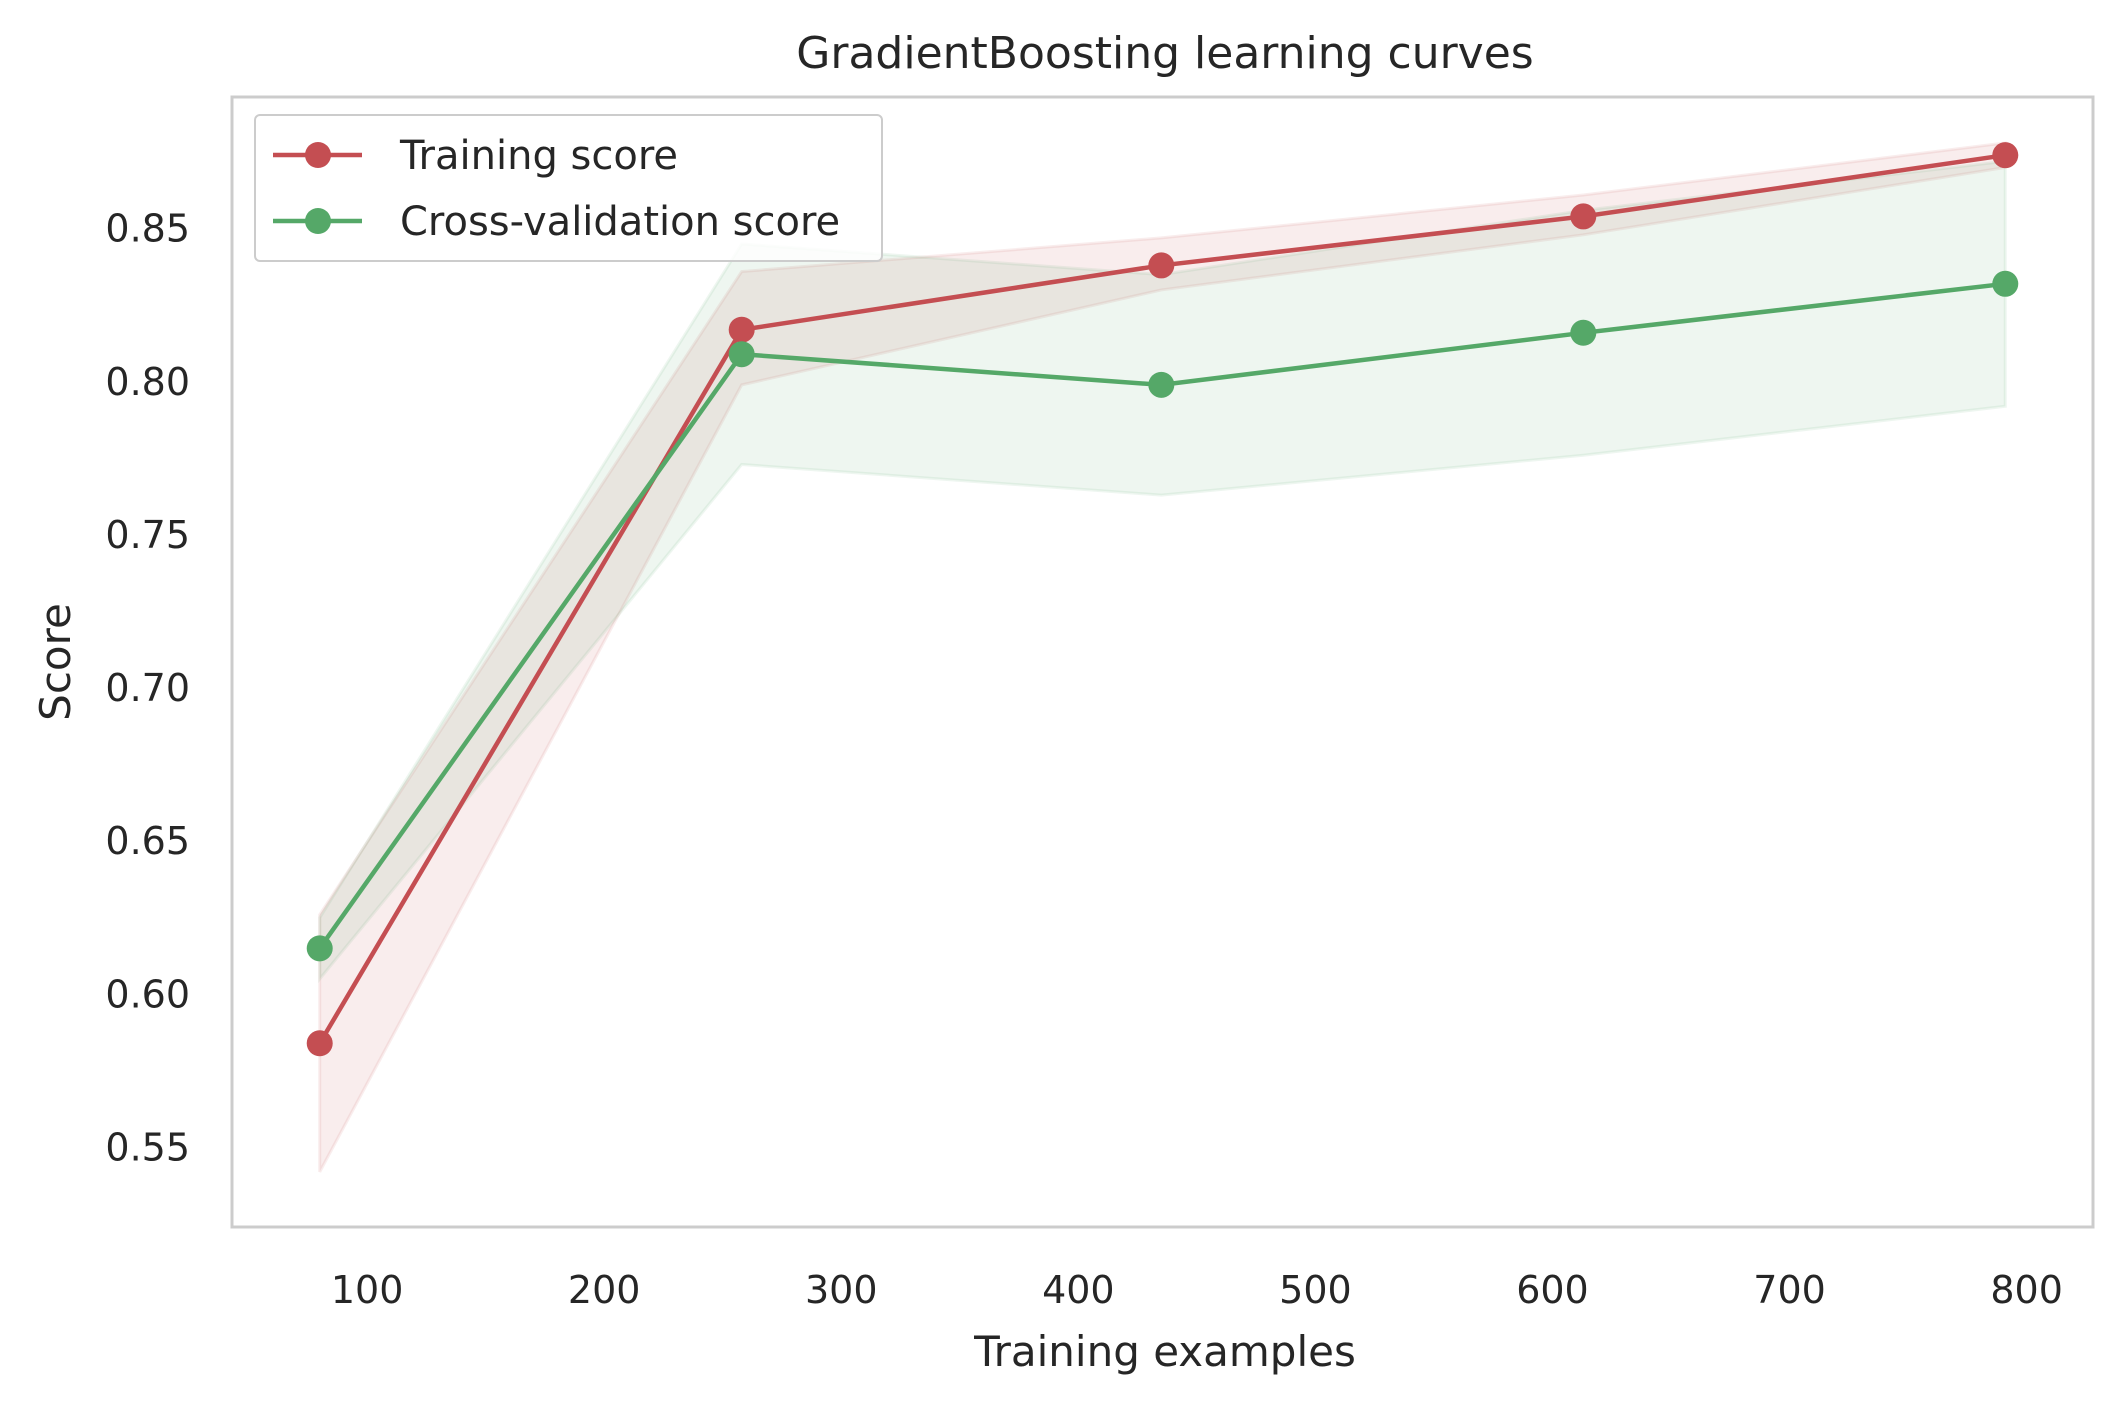 The image size is (2121, 1403). Describe the element at coordinates (604, 1290) in the screenshot. I see `x-tick-label: 200` at that location.